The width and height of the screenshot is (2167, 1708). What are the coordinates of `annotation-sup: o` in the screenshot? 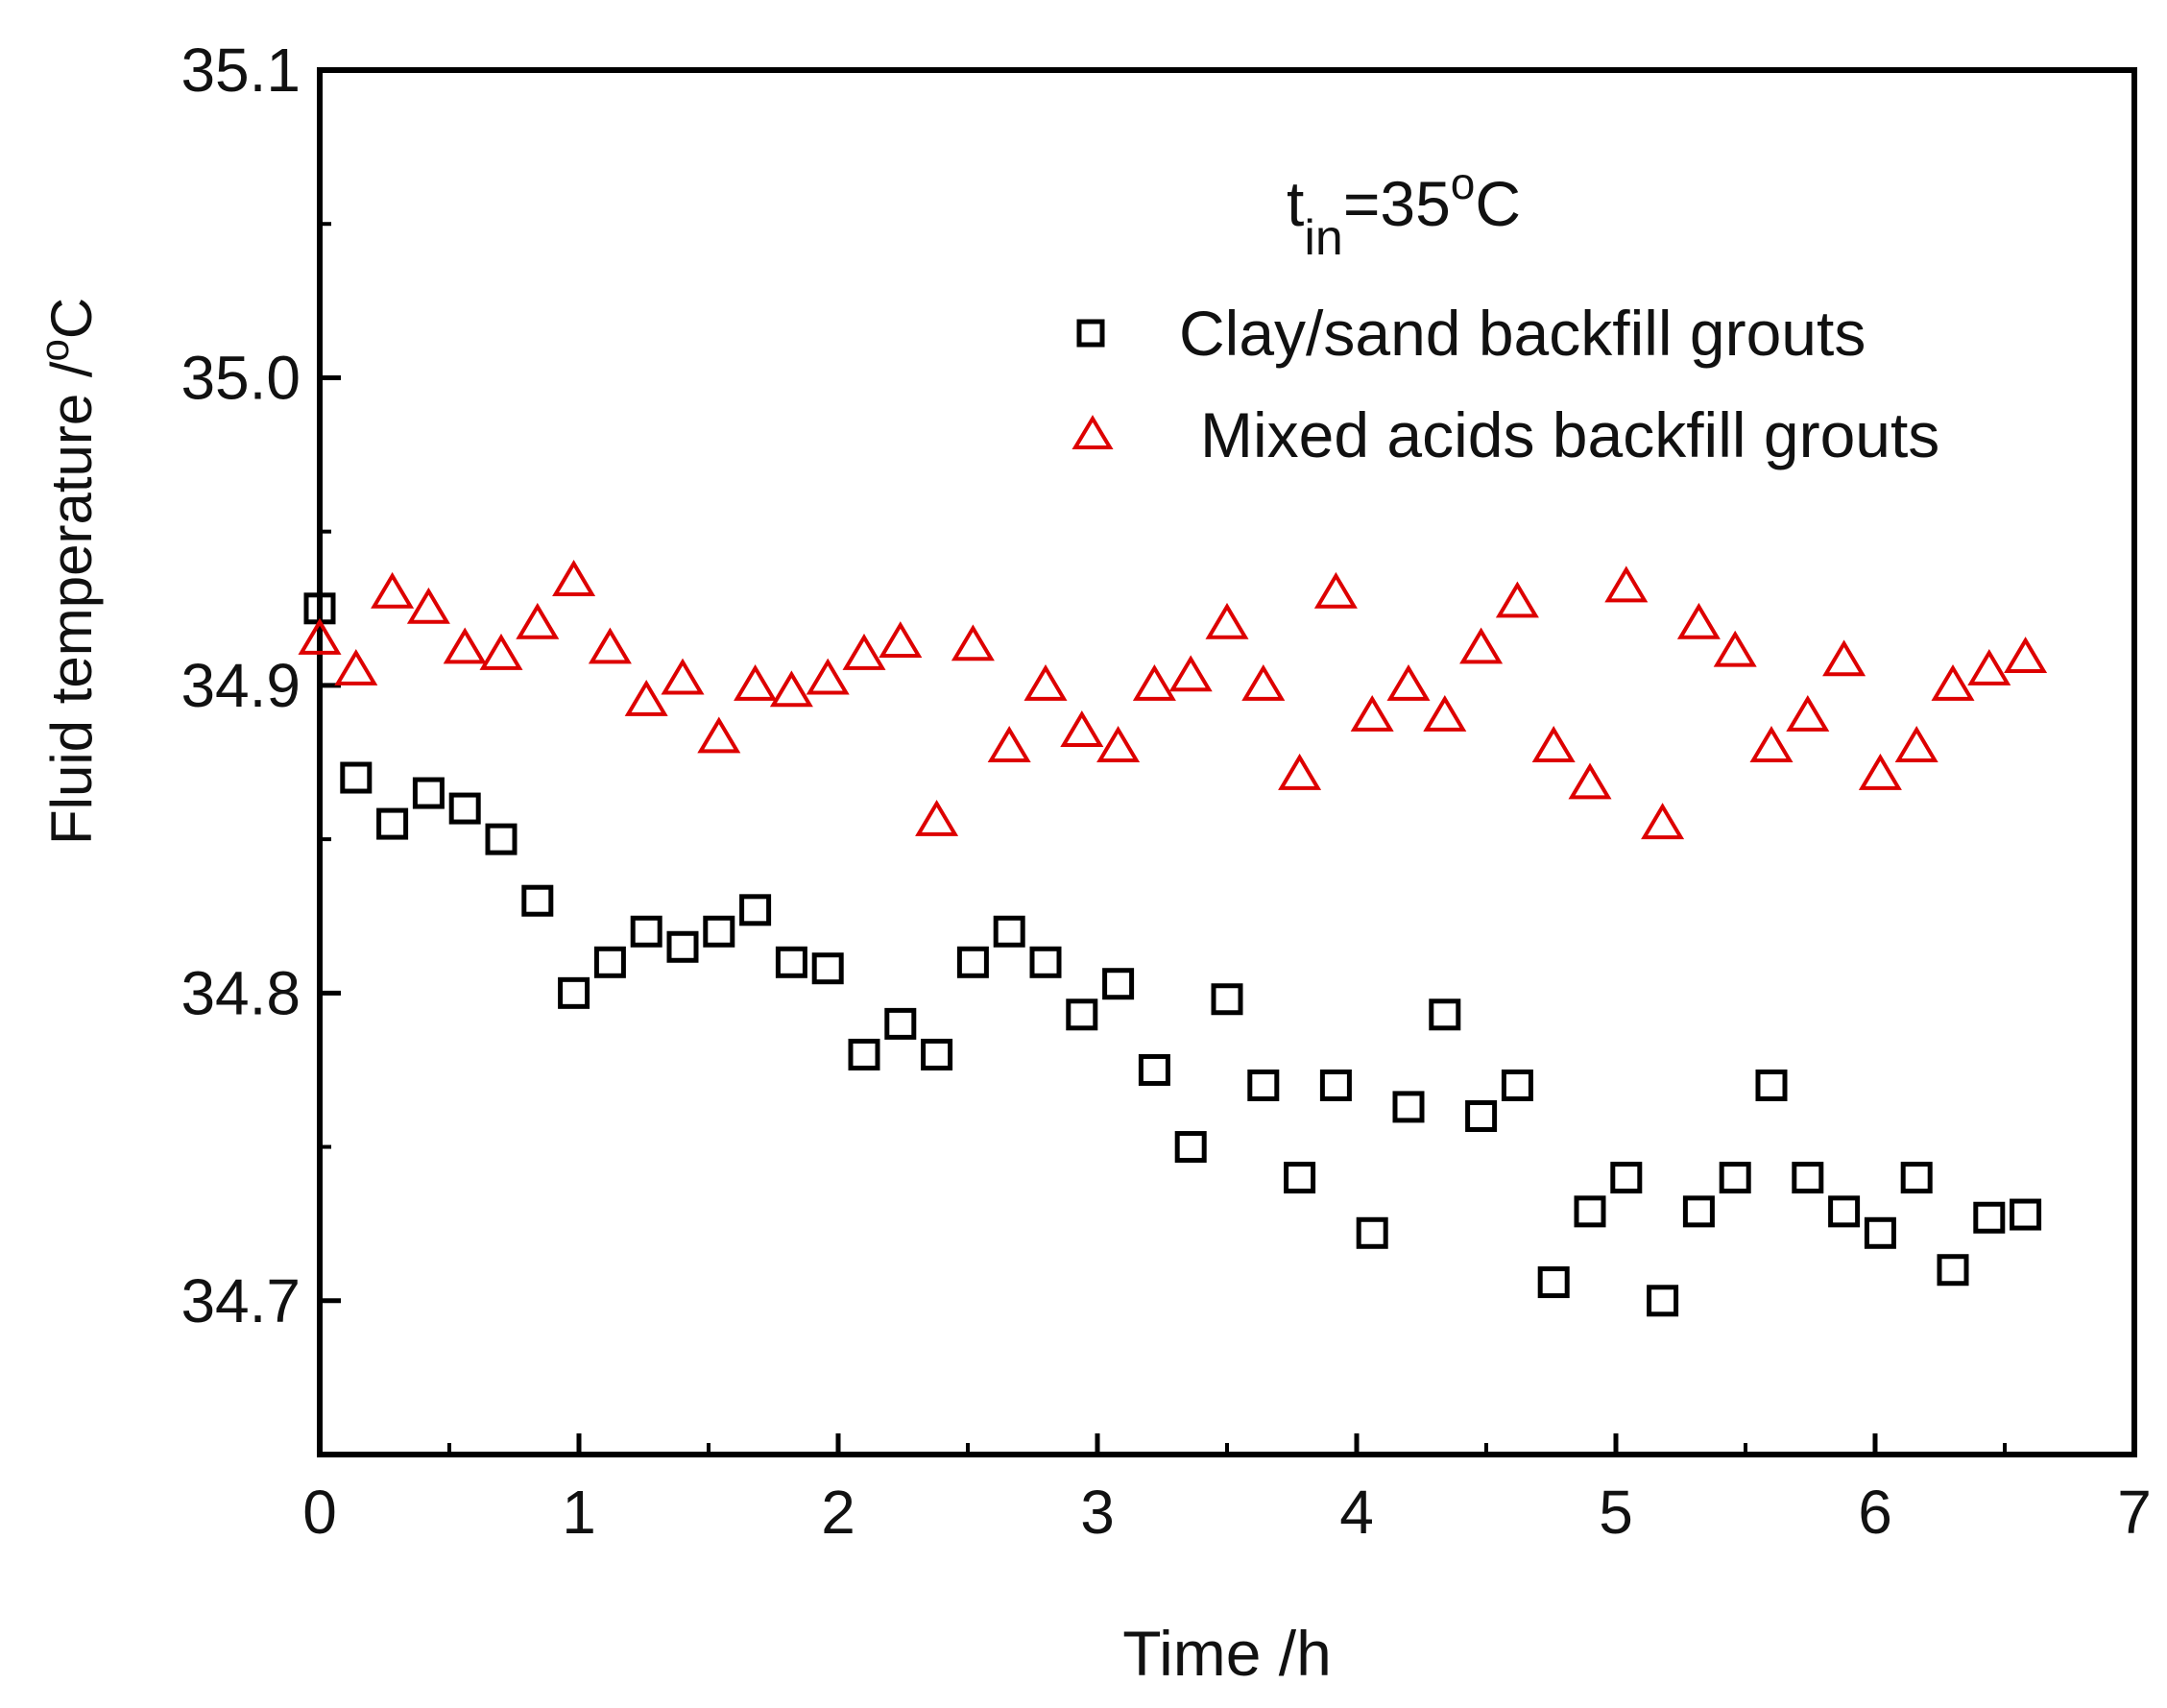 It's located at (1463, 183).